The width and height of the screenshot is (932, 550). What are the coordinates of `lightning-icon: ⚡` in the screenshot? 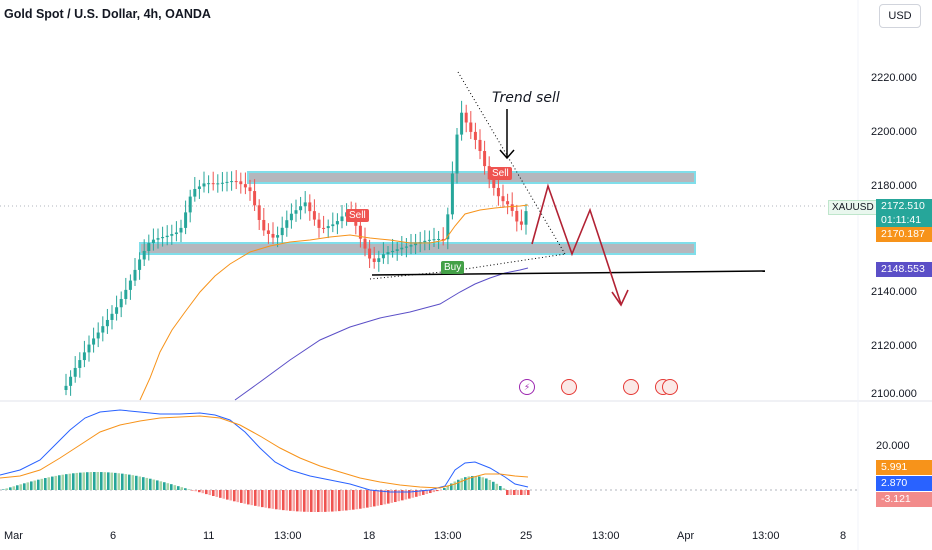 It's located at (527, 387).